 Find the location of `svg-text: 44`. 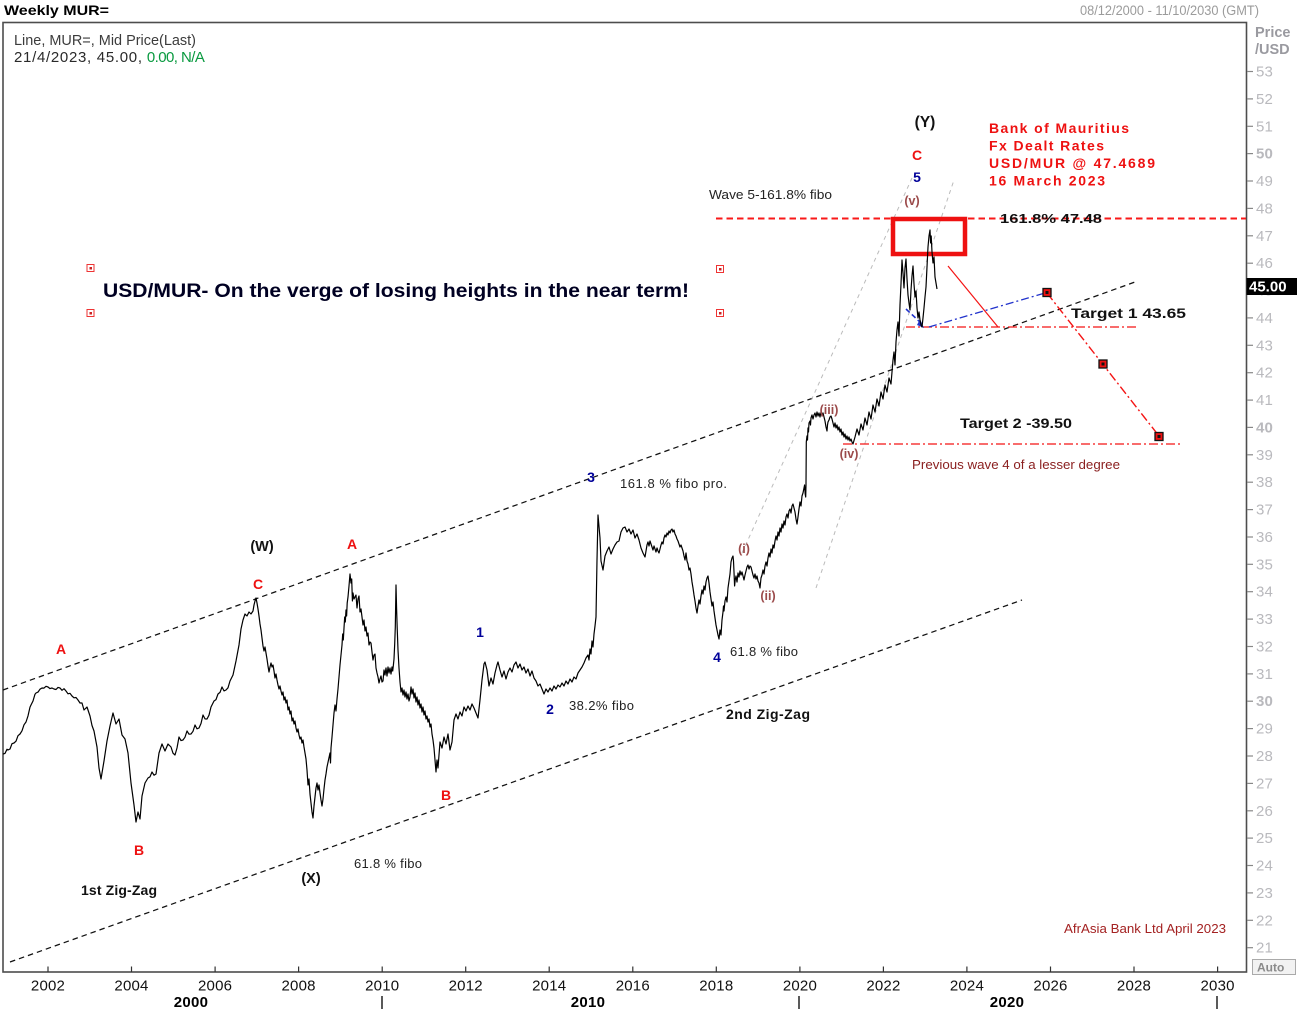

svg-text: 44 is located at coordinates (1264, 318).